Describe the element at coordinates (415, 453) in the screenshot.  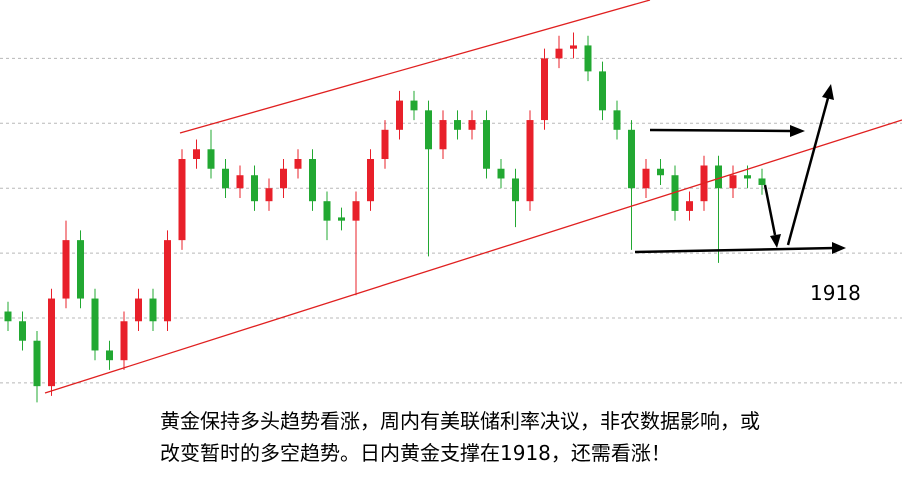
I see `comment-line: 改变暂时的多空趋势。日内黄金支撑在1918，还需看涨！` at that location.